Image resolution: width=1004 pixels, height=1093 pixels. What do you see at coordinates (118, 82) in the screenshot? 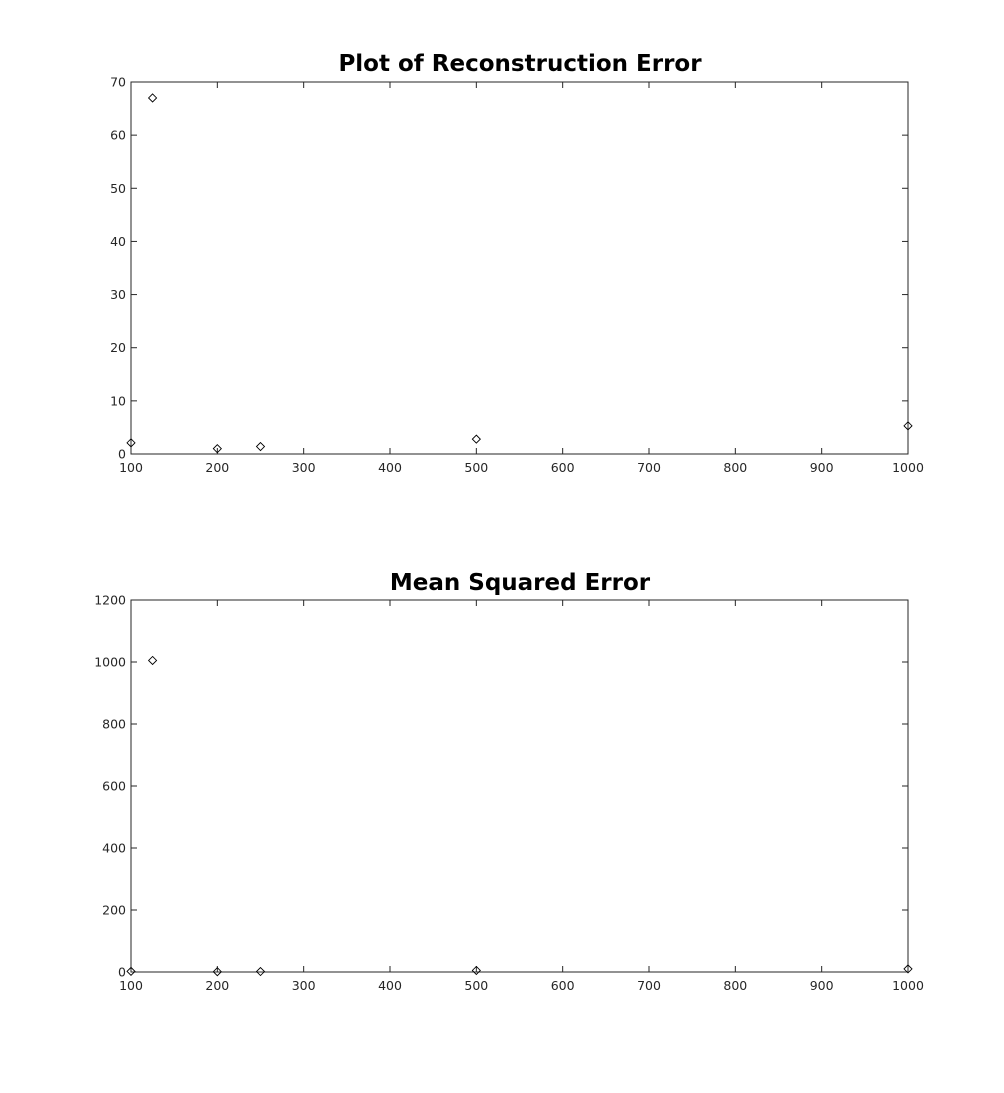
I see `y-tick-label: 70` at bounding box center [118, 82].